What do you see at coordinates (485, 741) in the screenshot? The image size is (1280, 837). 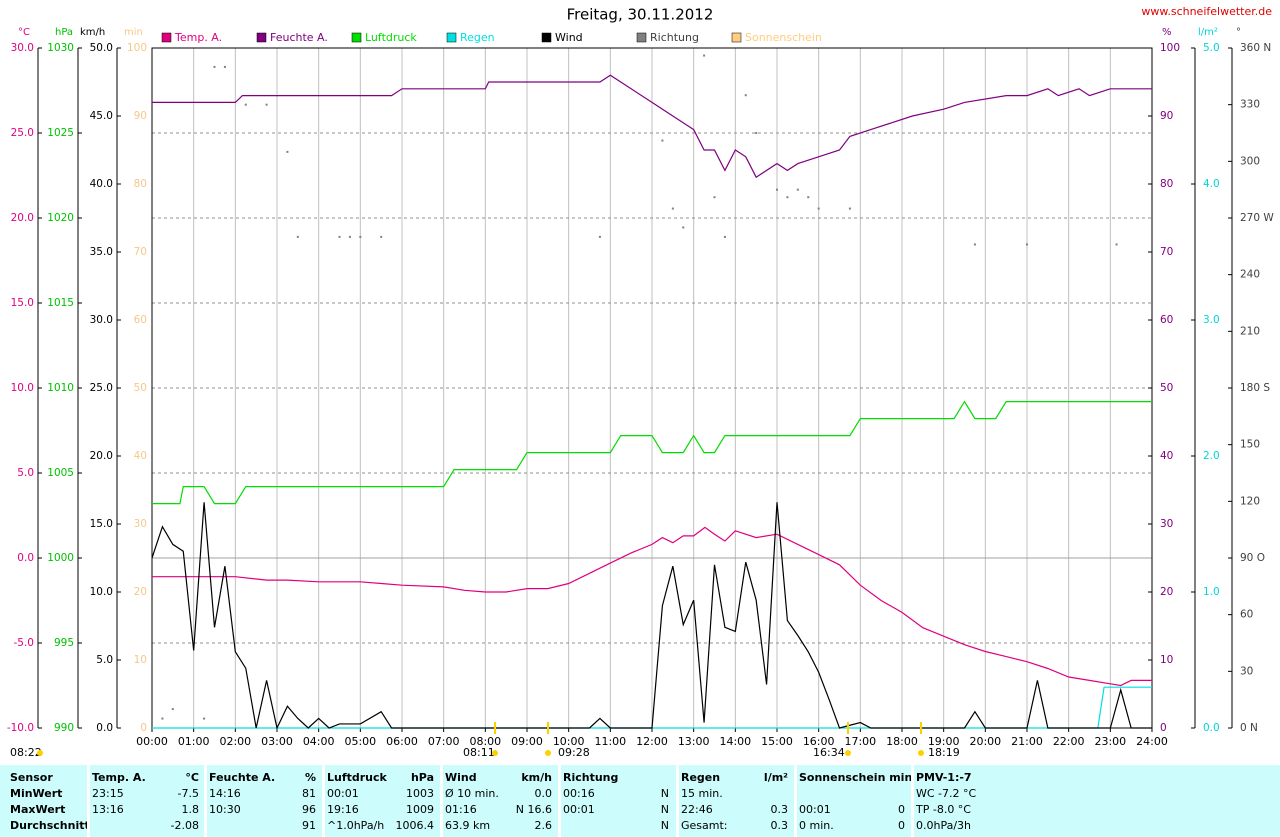 I see `x-tick-label: 08:00` at bounding box center [485, 741].